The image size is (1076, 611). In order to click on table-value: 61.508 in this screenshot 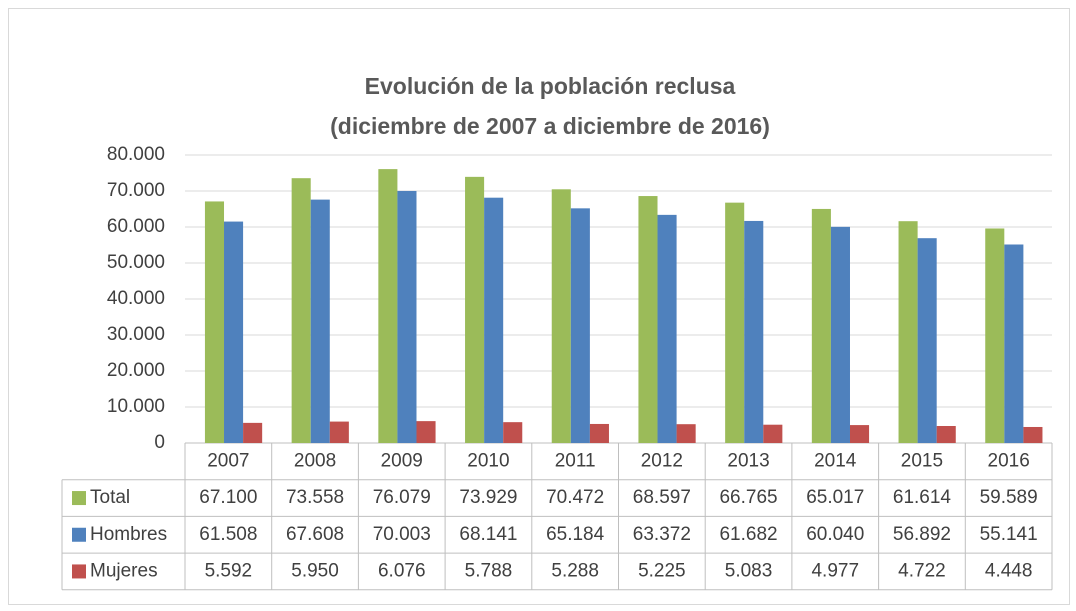, I will do `click(228, 534)`.